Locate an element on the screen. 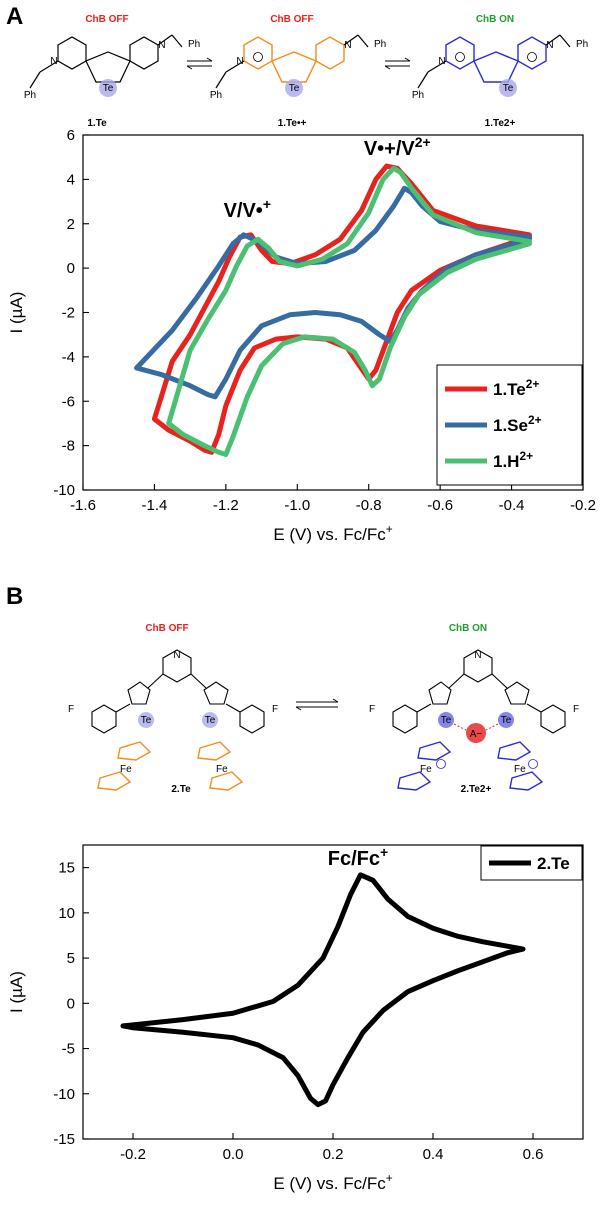 The image size is (611, 1217). x-tick-label: -1.0 is located at coordinates (297, 505).